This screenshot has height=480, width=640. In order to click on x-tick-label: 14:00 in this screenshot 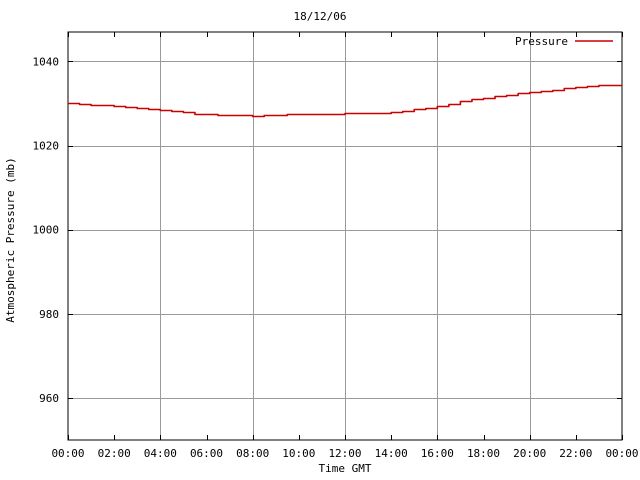, I will do `click(391, 453)`.